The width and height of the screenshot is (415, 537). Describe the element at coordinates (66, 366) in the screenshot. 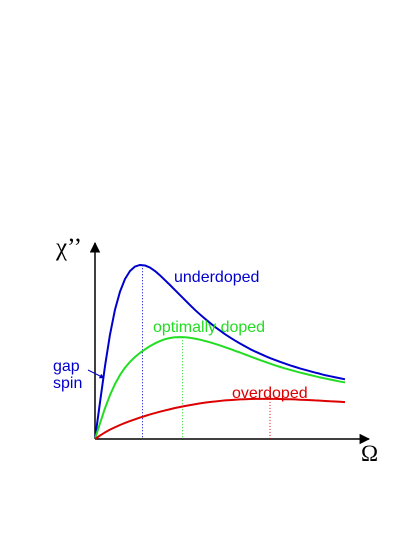

I see `annotation-gap: gap` at that location.